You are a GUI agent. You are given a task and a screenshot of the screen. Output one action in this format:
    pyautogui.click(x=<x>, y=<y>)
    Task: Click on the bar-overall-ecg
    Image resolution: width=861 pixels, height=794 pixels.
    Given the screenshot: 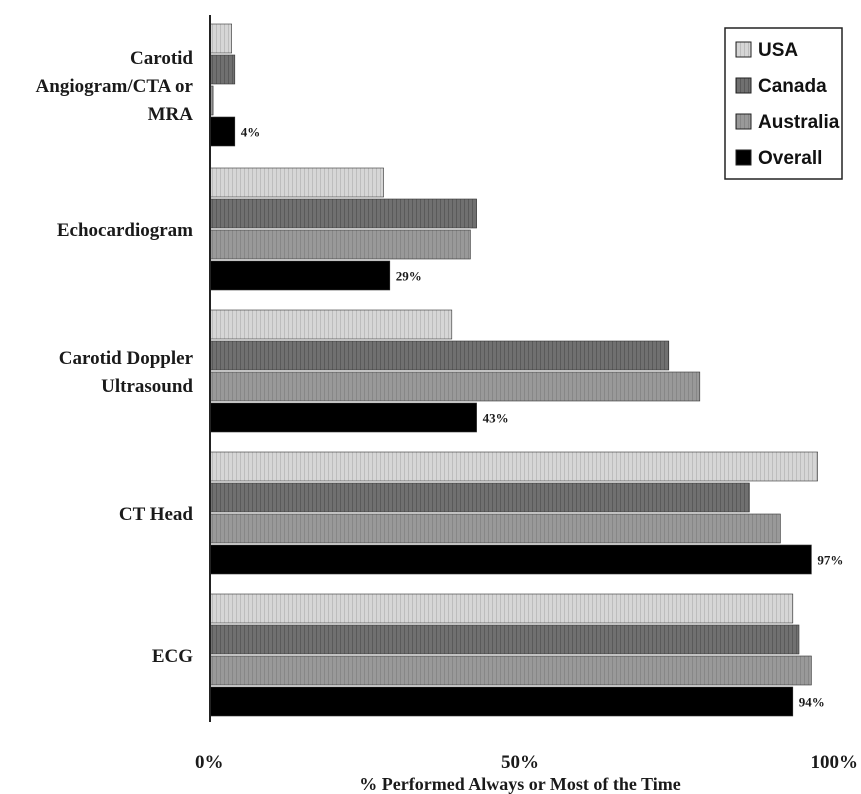 What is the action you would take?
    pyautogui.click(x=501, y=701)
    